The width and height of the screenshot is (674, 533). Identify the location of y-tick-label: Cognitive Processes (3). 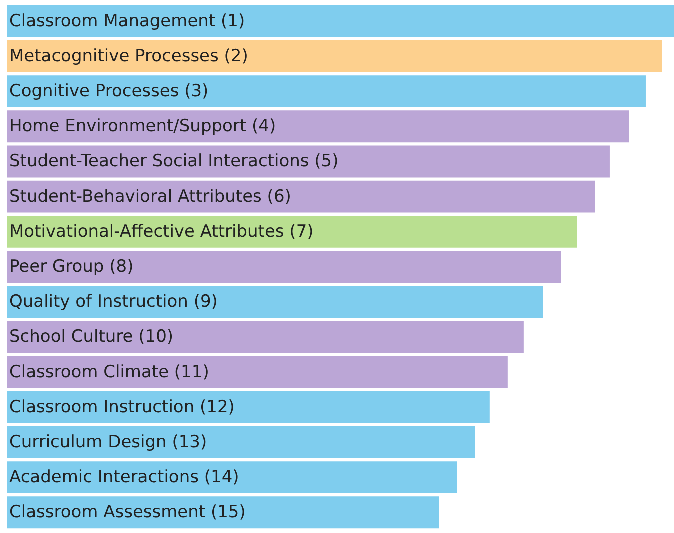
(109, 92).